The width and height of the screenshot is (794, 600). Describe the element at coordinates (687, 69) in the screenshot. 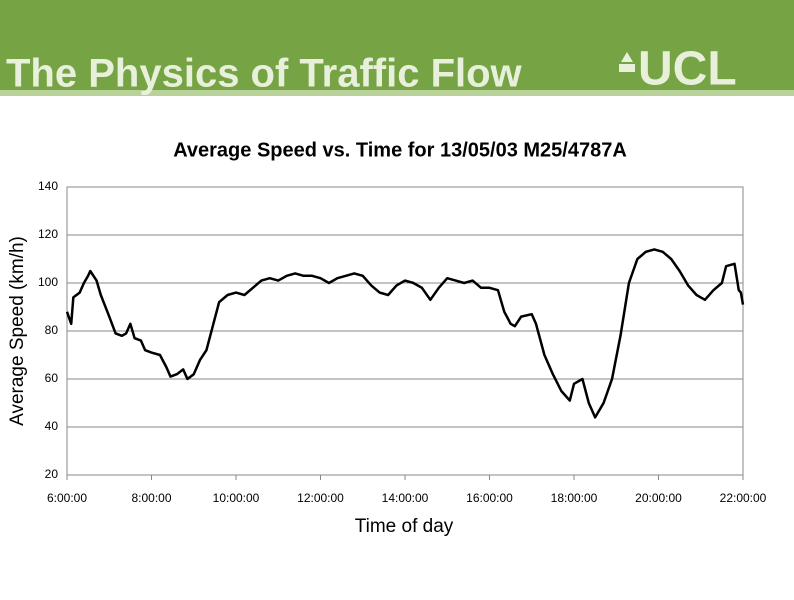

I see `logo: UCL` at that location.